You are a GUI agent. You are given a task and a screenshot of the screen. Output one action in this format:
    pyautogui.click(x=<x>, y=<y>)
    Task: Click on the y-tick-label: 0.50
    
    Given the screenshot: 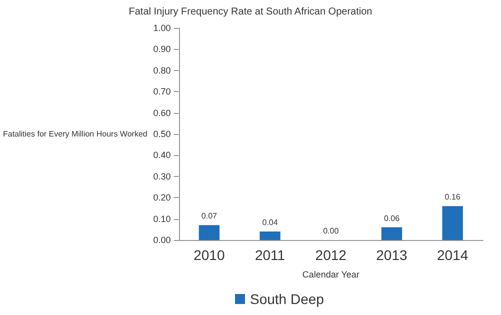 What is the action you would take?
    pyautogui.click(x=162, y=134)
    